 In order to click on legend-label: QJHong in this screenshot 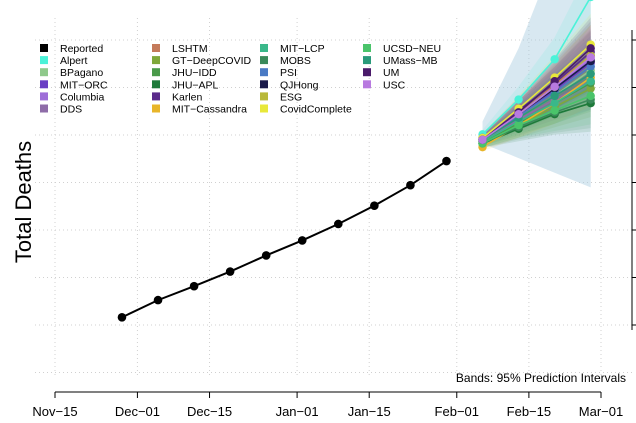, I will do `click(299, 85)`.